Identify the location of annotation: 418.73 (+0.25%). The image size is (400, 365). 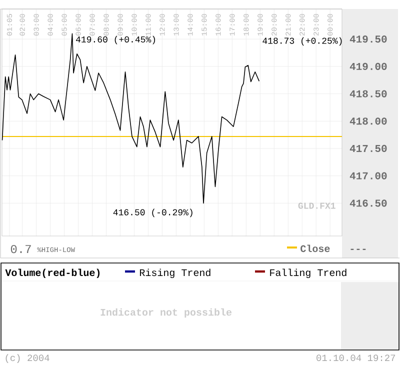
(302, 41).